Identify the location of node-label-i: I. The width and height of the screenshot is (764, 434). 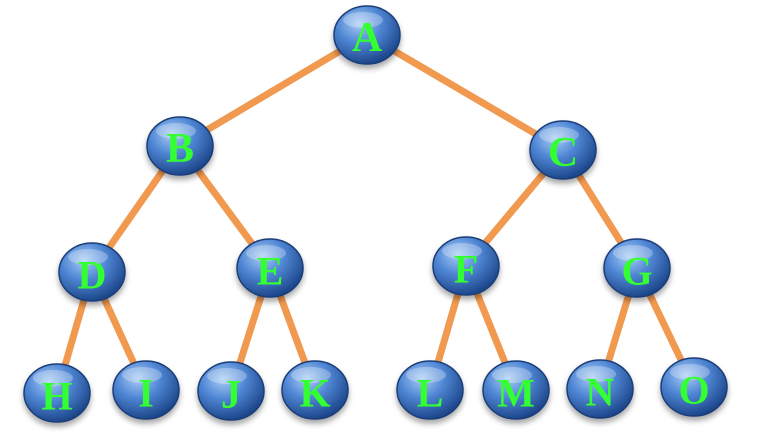
(146, 393).